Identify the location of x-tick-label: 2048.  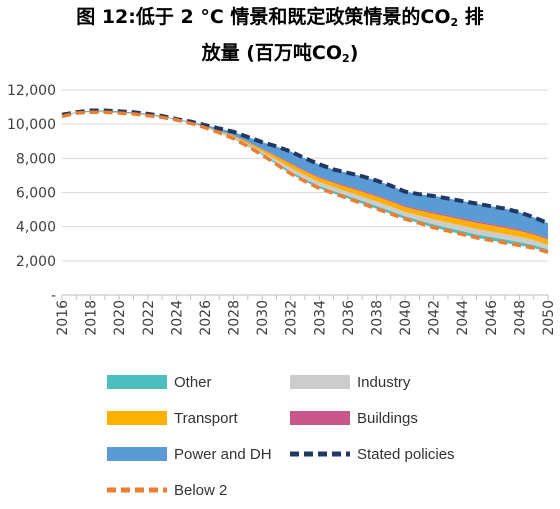
(520, 318).